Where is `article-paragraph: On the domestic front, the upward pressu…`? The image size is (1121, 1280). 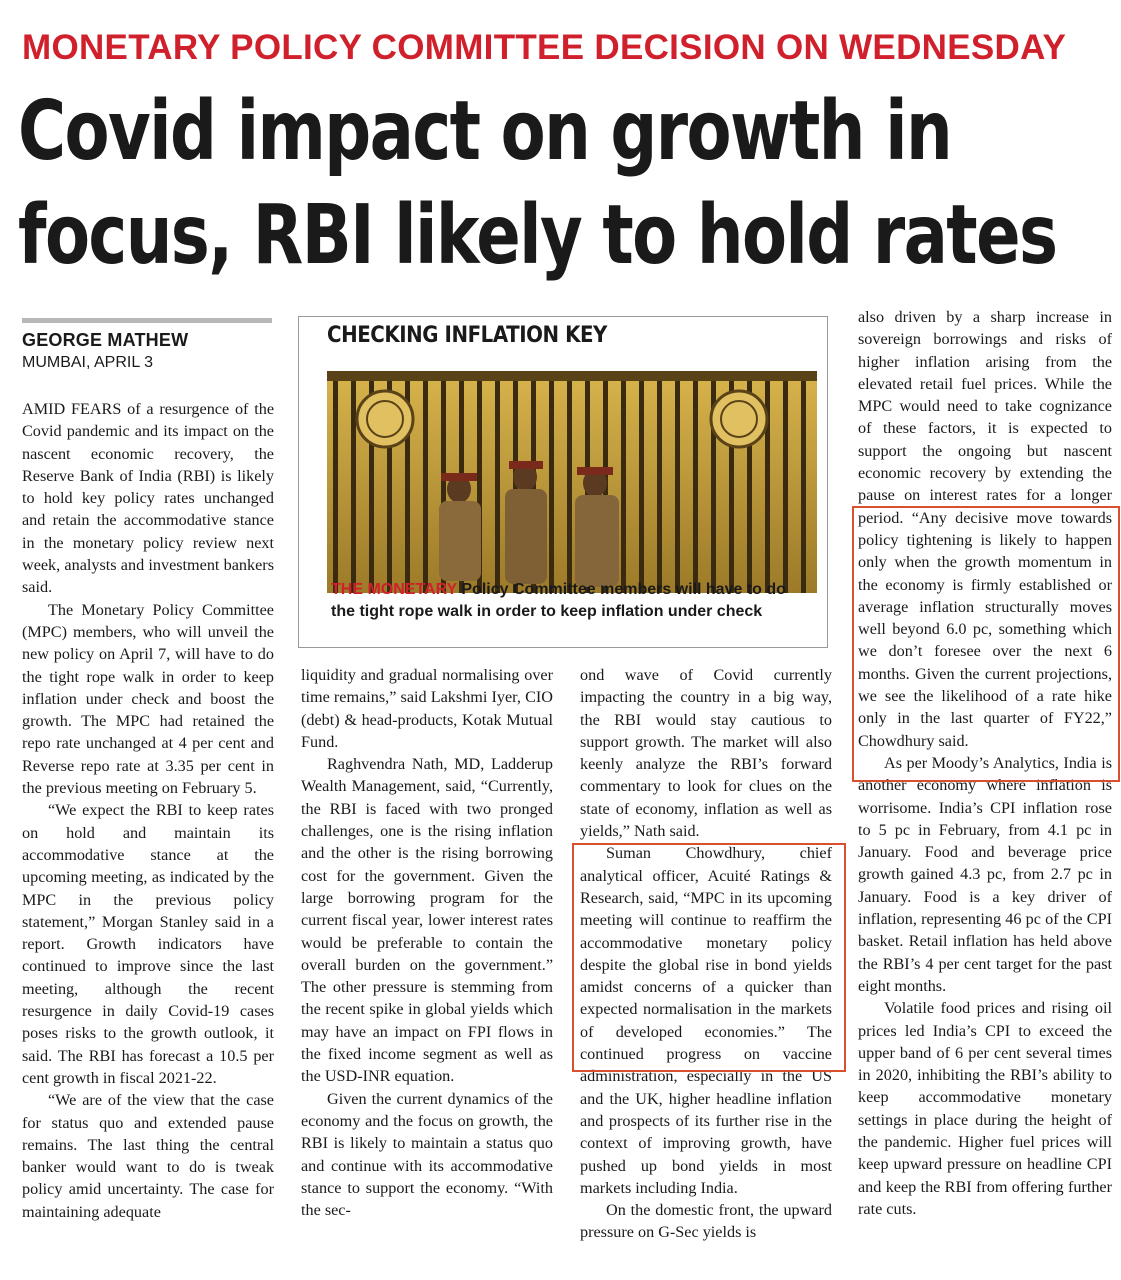 article-paragraph: On the domestic front, the upward pressu… is located at coordinates (706, 1221).